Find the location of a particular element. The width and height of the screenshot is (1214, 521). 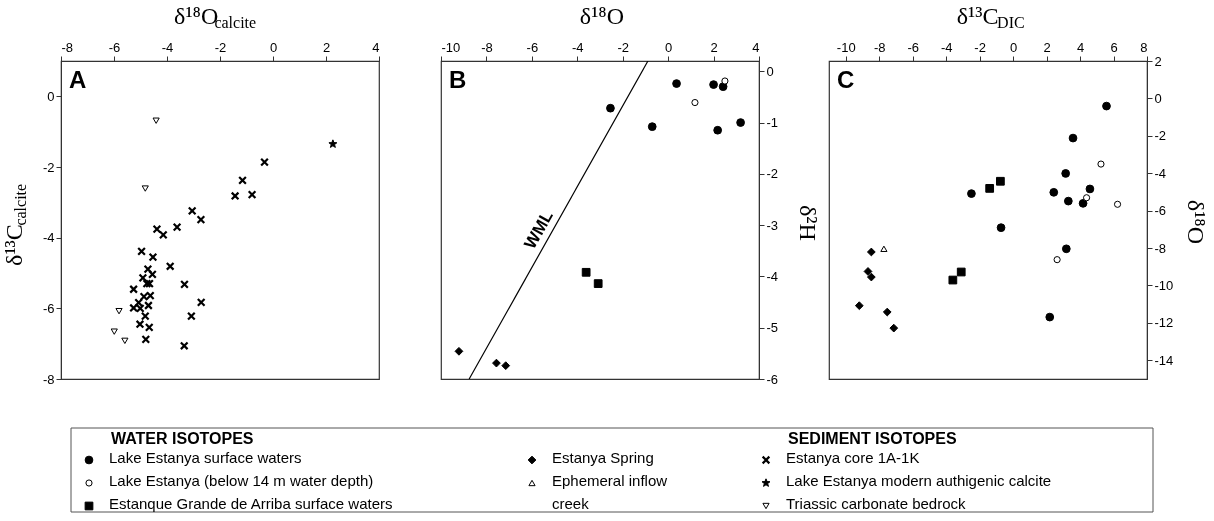

y-tick-label: -12 is located at coordinates (1164, 323).